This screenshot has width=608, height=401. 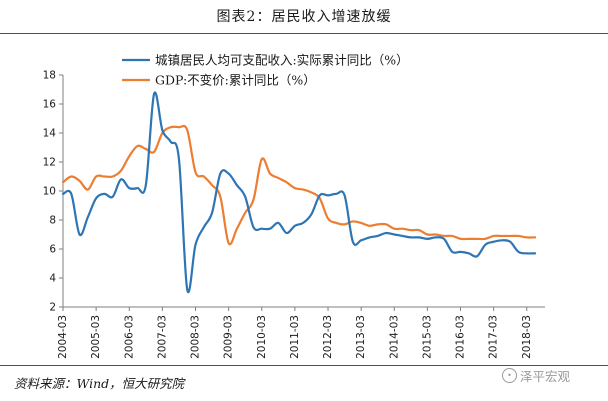 I want to click on x-tick-label: 2017-03, so click(x=494, y=337).